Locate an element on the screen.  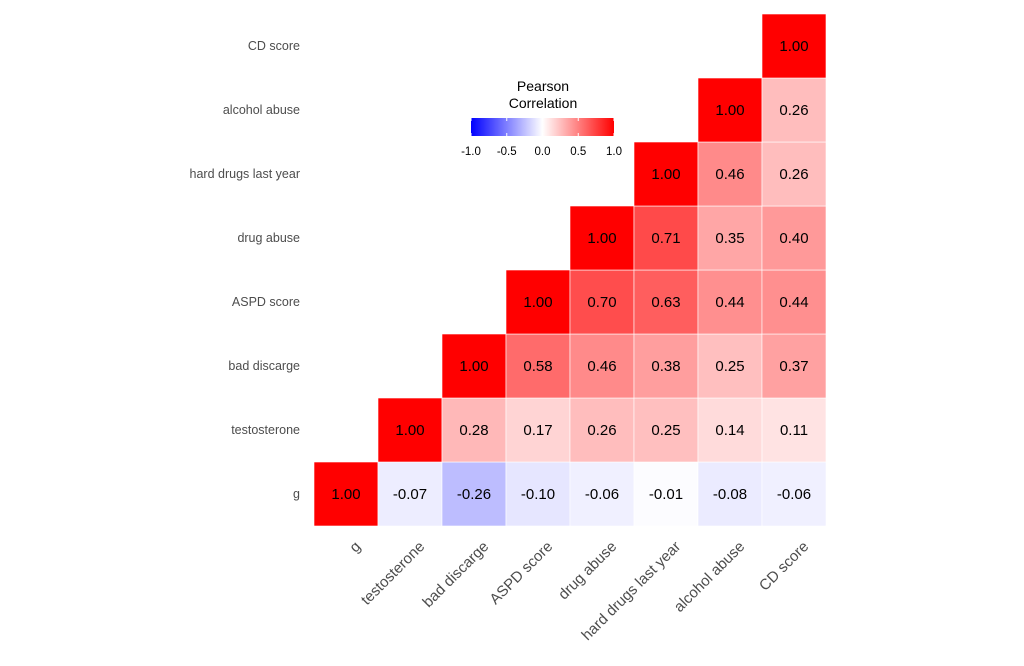
cell-value-label-3-3: 1.00 is located at coordinates (537, 302).